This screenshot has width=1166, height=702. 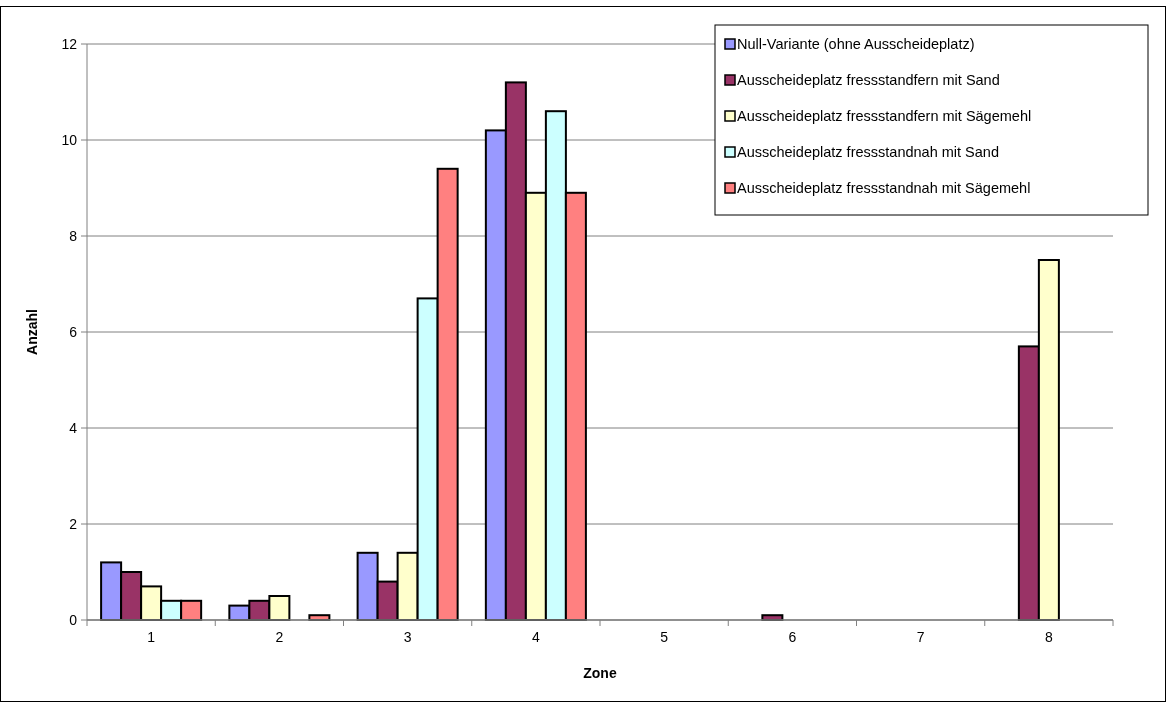 What do you see at coordinates (664, 637) in the screenshot?
I see `x-tick-label: 5` at bounding box center [664, 637].